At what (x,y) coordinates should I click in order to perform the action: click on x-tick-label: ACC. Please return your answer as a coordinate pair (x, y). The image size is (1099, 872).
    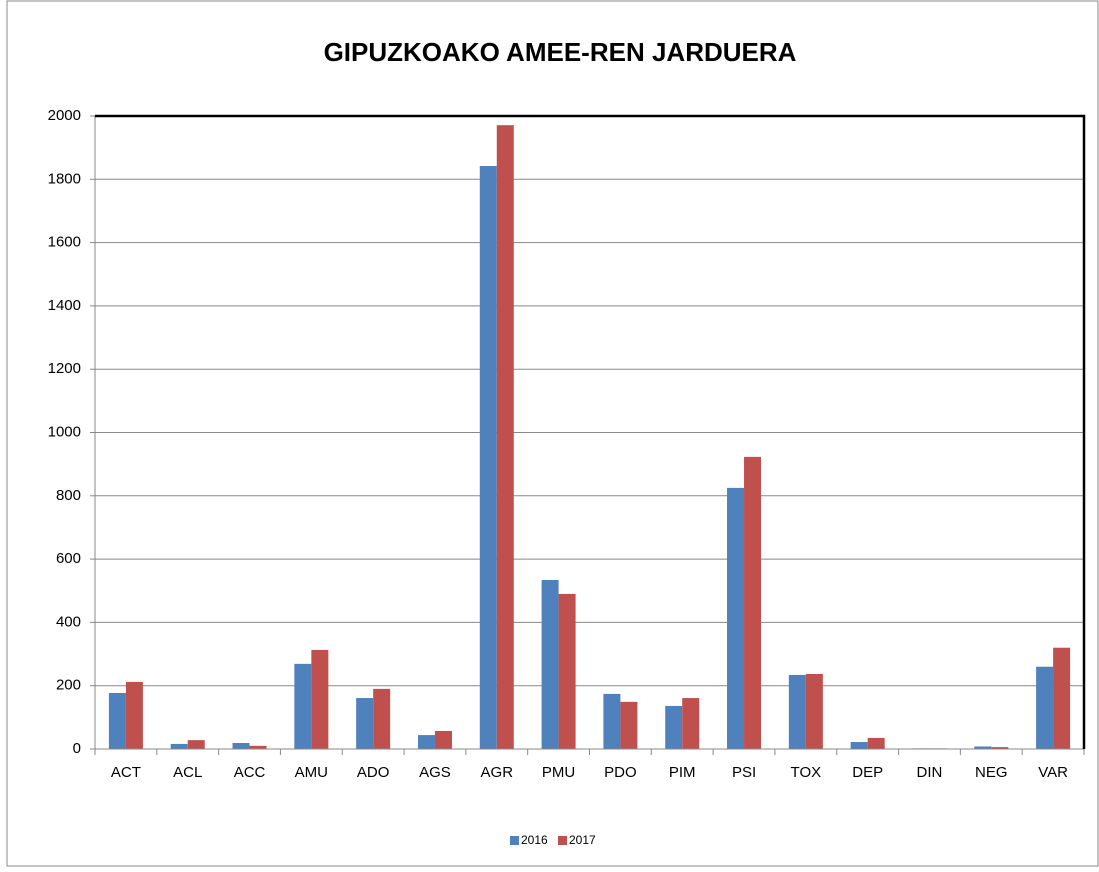
    Looking at the image, I should click on (250, 772).